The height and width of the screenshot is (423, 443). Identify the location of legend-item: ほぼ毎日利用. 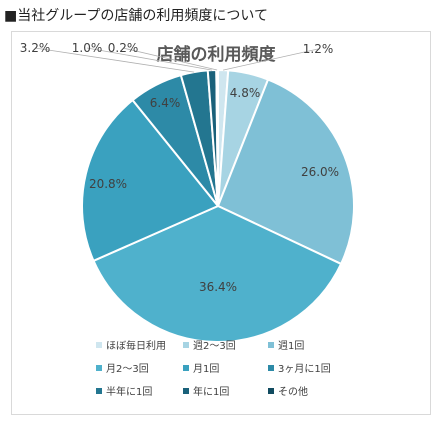
(131, 345).